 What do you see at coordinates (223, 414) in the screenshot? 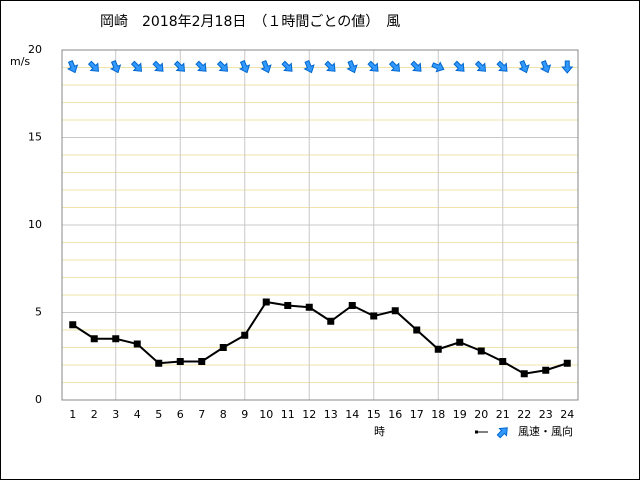
I see `x-tick-label: 8` at bounding box center [223, 414].